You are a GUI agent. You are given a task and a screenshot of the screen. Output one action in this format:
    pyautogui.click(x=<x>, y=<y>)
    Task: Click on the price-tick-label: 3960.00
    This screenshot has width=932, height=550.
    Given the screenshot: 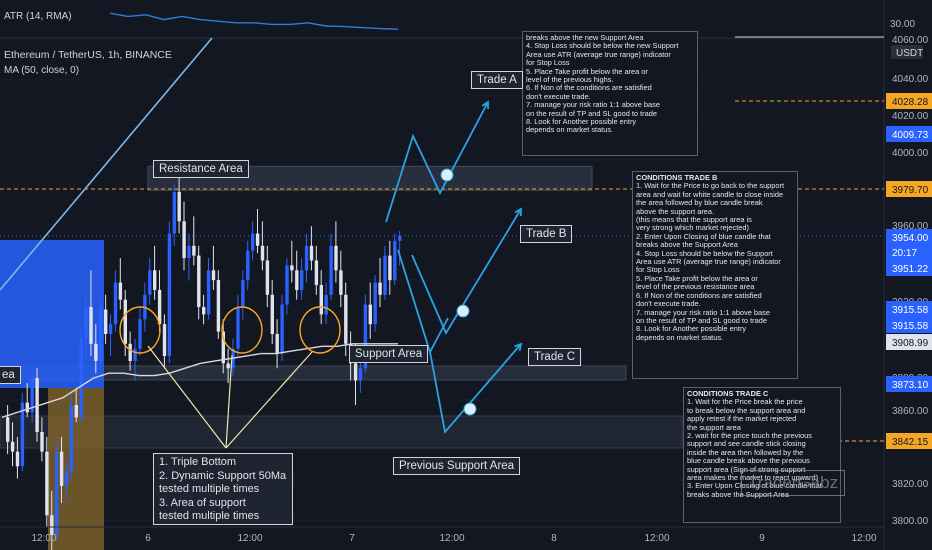 What is the action you would take?
    pyautogui.click(x=910, y=226)
    